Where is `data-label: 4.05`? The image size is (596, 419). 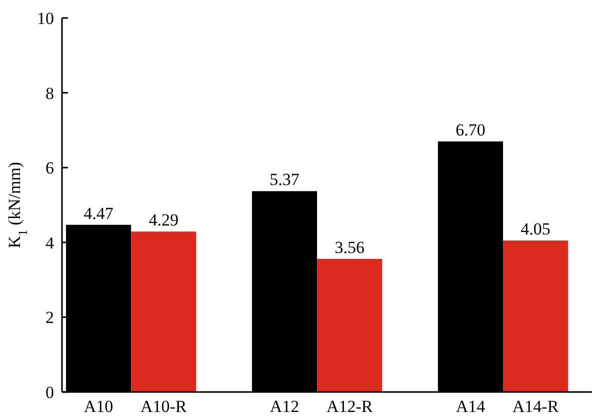 data-label: 4.05 is located at coordinates (535, 229).